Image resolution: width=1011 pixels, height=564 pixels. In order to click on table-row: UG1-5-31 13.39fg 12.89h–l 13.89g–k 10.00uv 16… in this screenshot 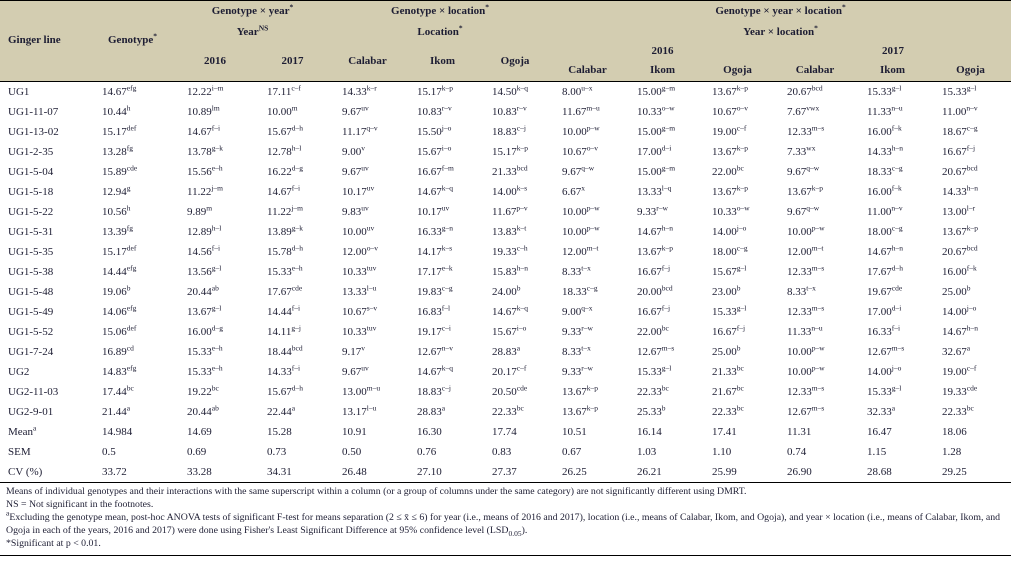, I will do `click(505, 232)`.